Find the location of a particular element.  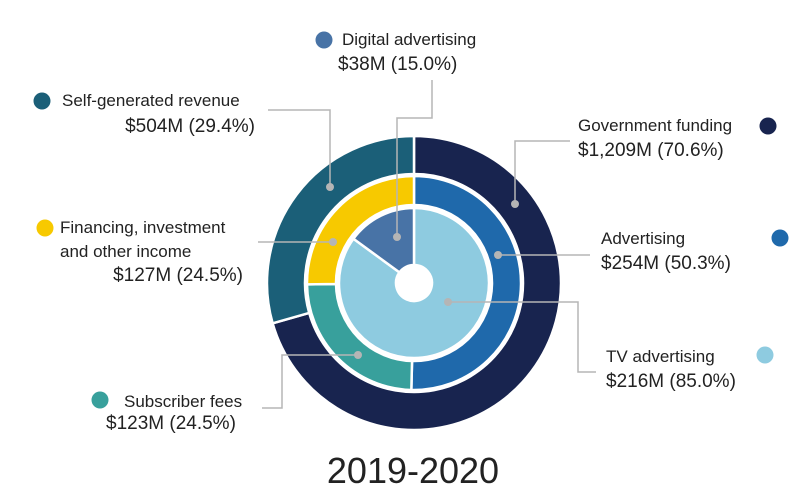

label-value: $504M (29.4%) is located at coordinates (190, 126).